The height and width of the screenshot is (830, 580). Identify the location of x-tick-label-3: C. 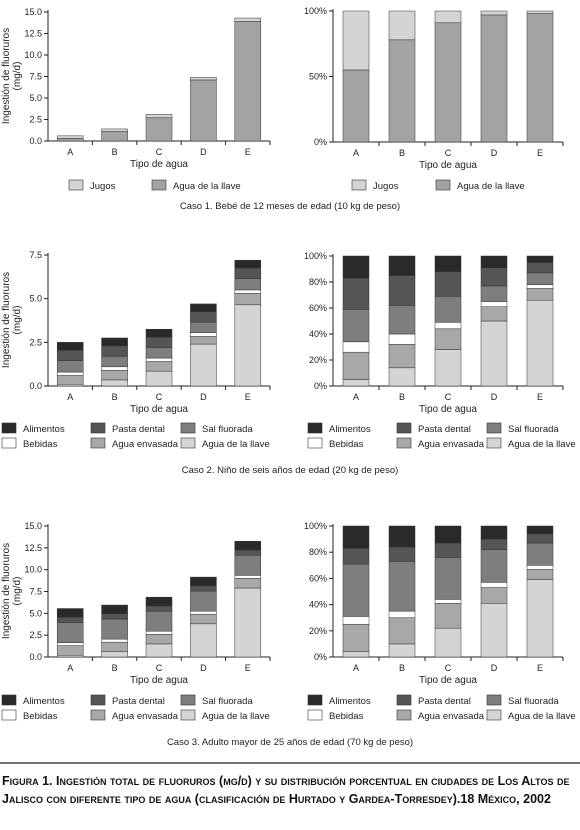
(448, 397).